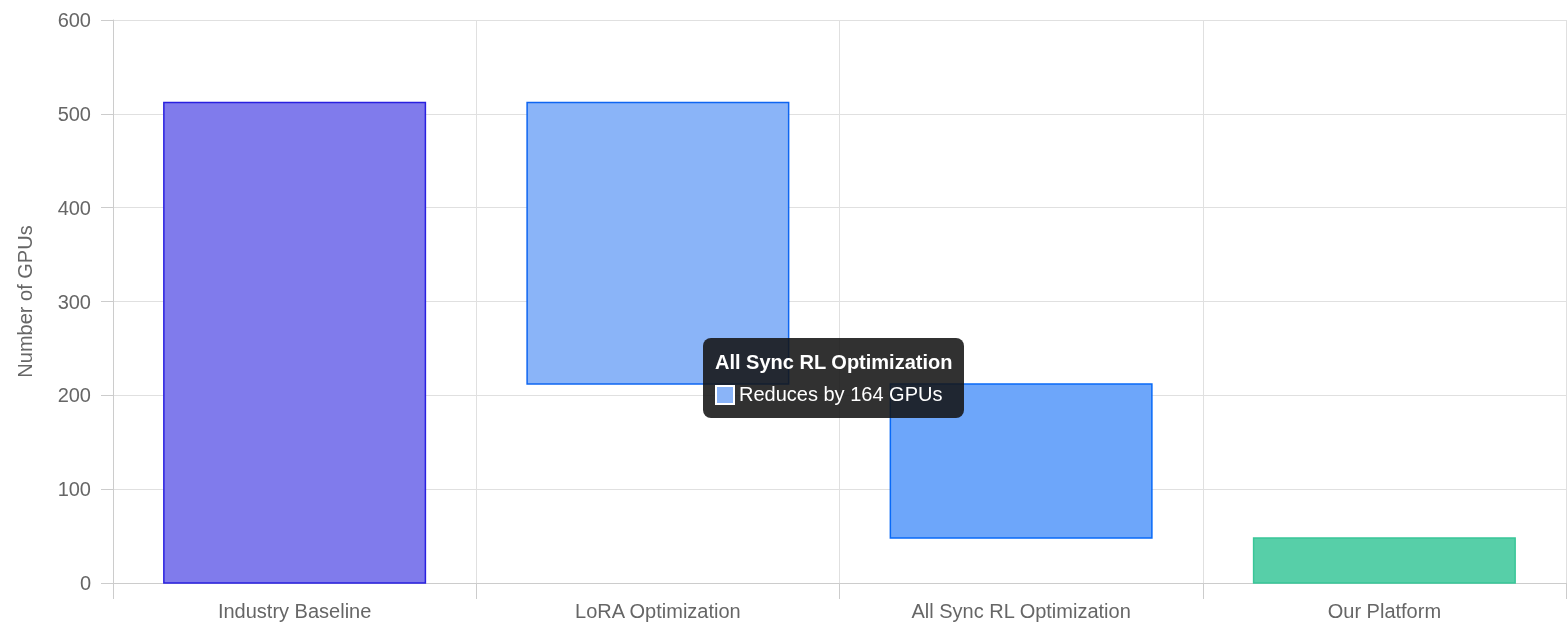 This screenshot has height=640, width=1568. Describe the element at coordinates (1021, 611) in the screenshot. I see `x-tick-label: All Sync RL Optimization` at that location.